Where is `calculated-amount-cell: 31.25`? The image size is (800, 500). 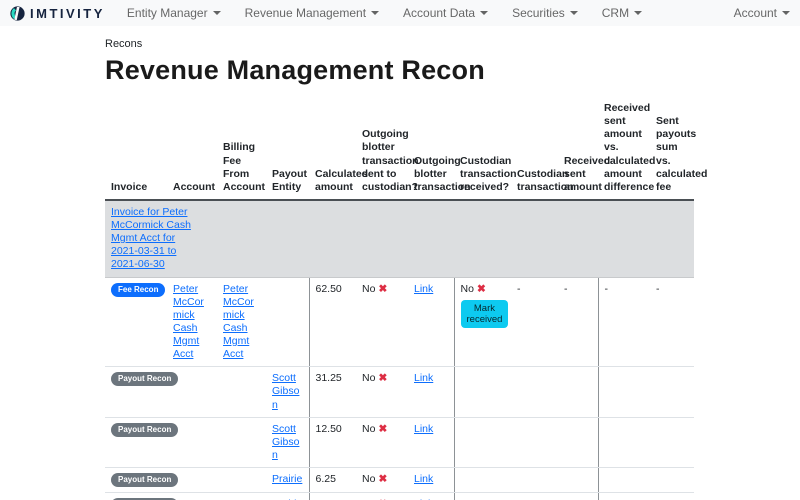
calculated-amount-cell: 31.25 is located at coordinates (332, 392).